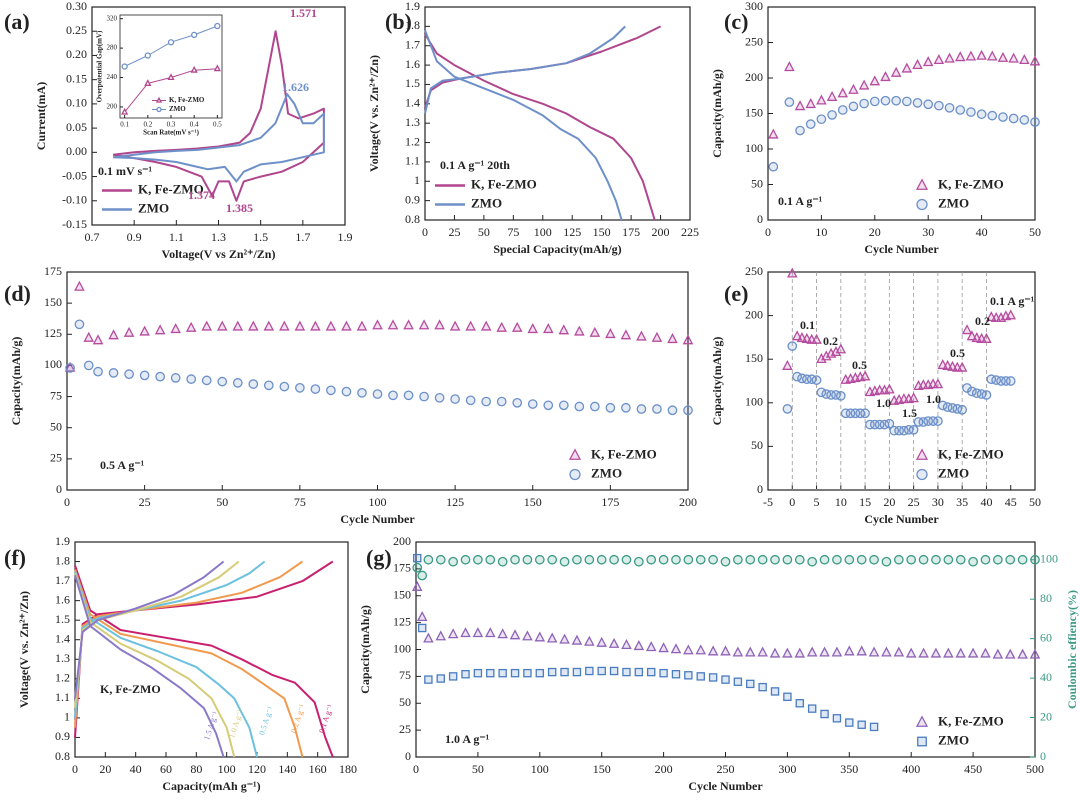  Describe the element at coordinates (412, 199) in the screenshot. I see `y-tick-label: 0.9` at that location.